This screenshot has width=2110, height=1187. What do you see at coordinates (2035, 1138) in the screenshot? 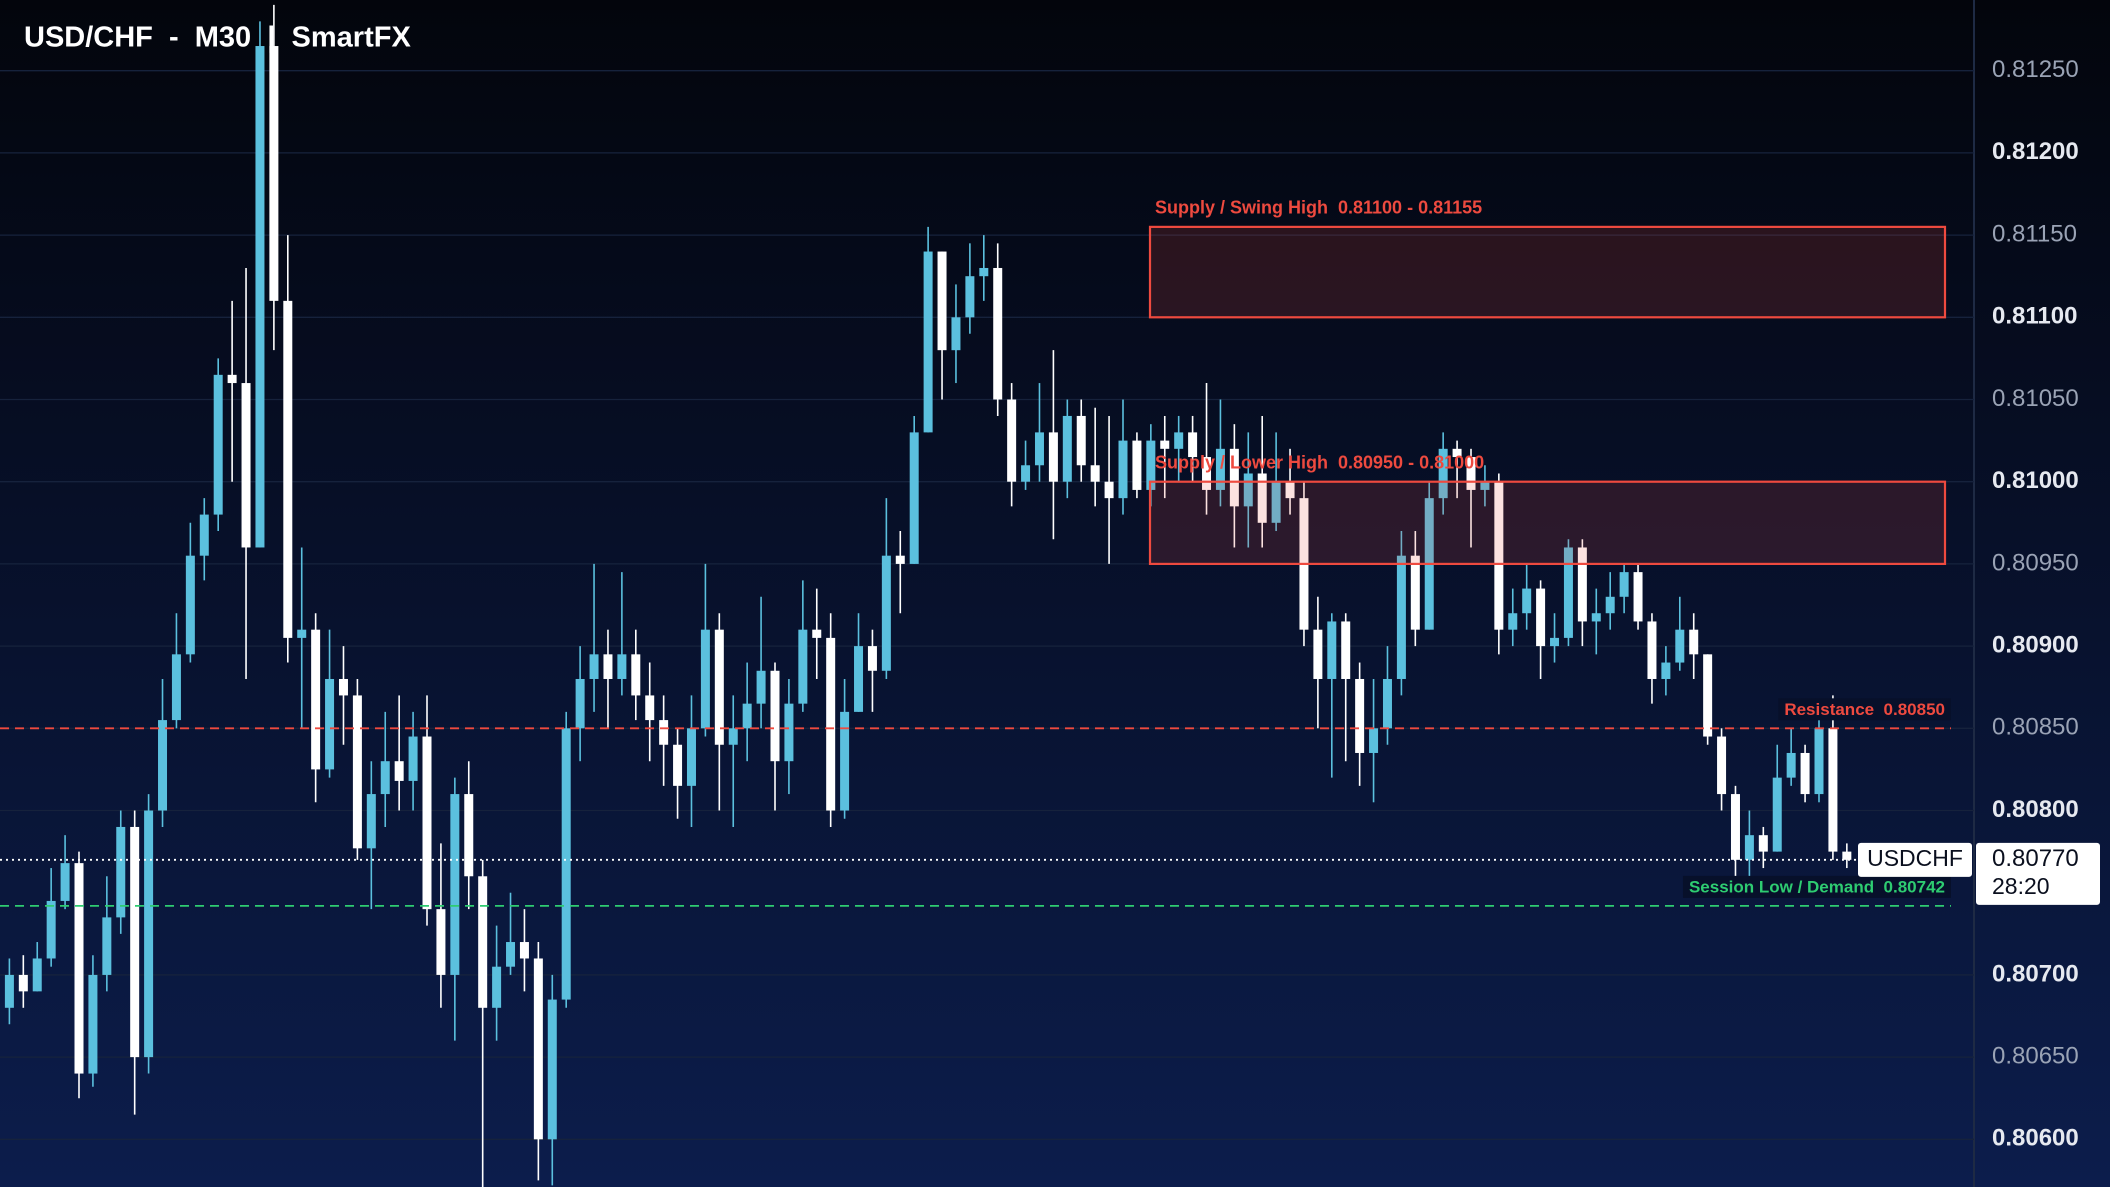
I see `y-tick-label: 0.80600` at bounding box center [2035, 1138].